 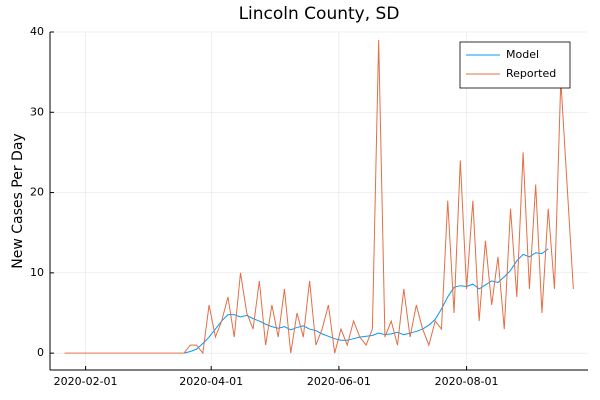 What do you see at coordinates (86, 381) in the screenshot?
I see `x-tick-label: 2020-02-01` at bounding box center [86, 381].